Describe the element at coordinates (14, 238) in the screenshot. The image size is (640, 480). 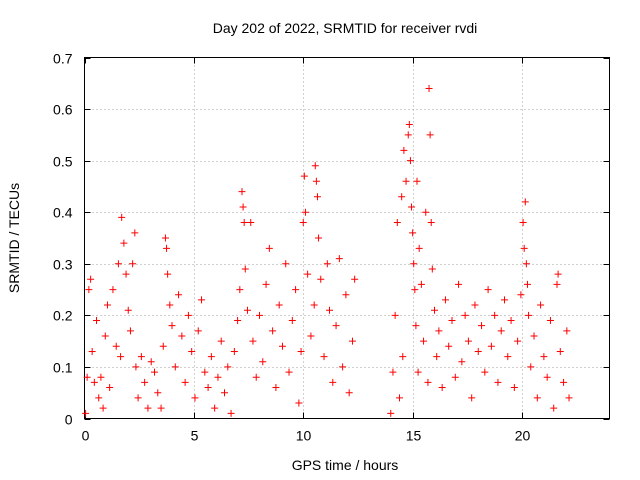
I see `y-axis-label: SRMTID / TECUs` at that location.